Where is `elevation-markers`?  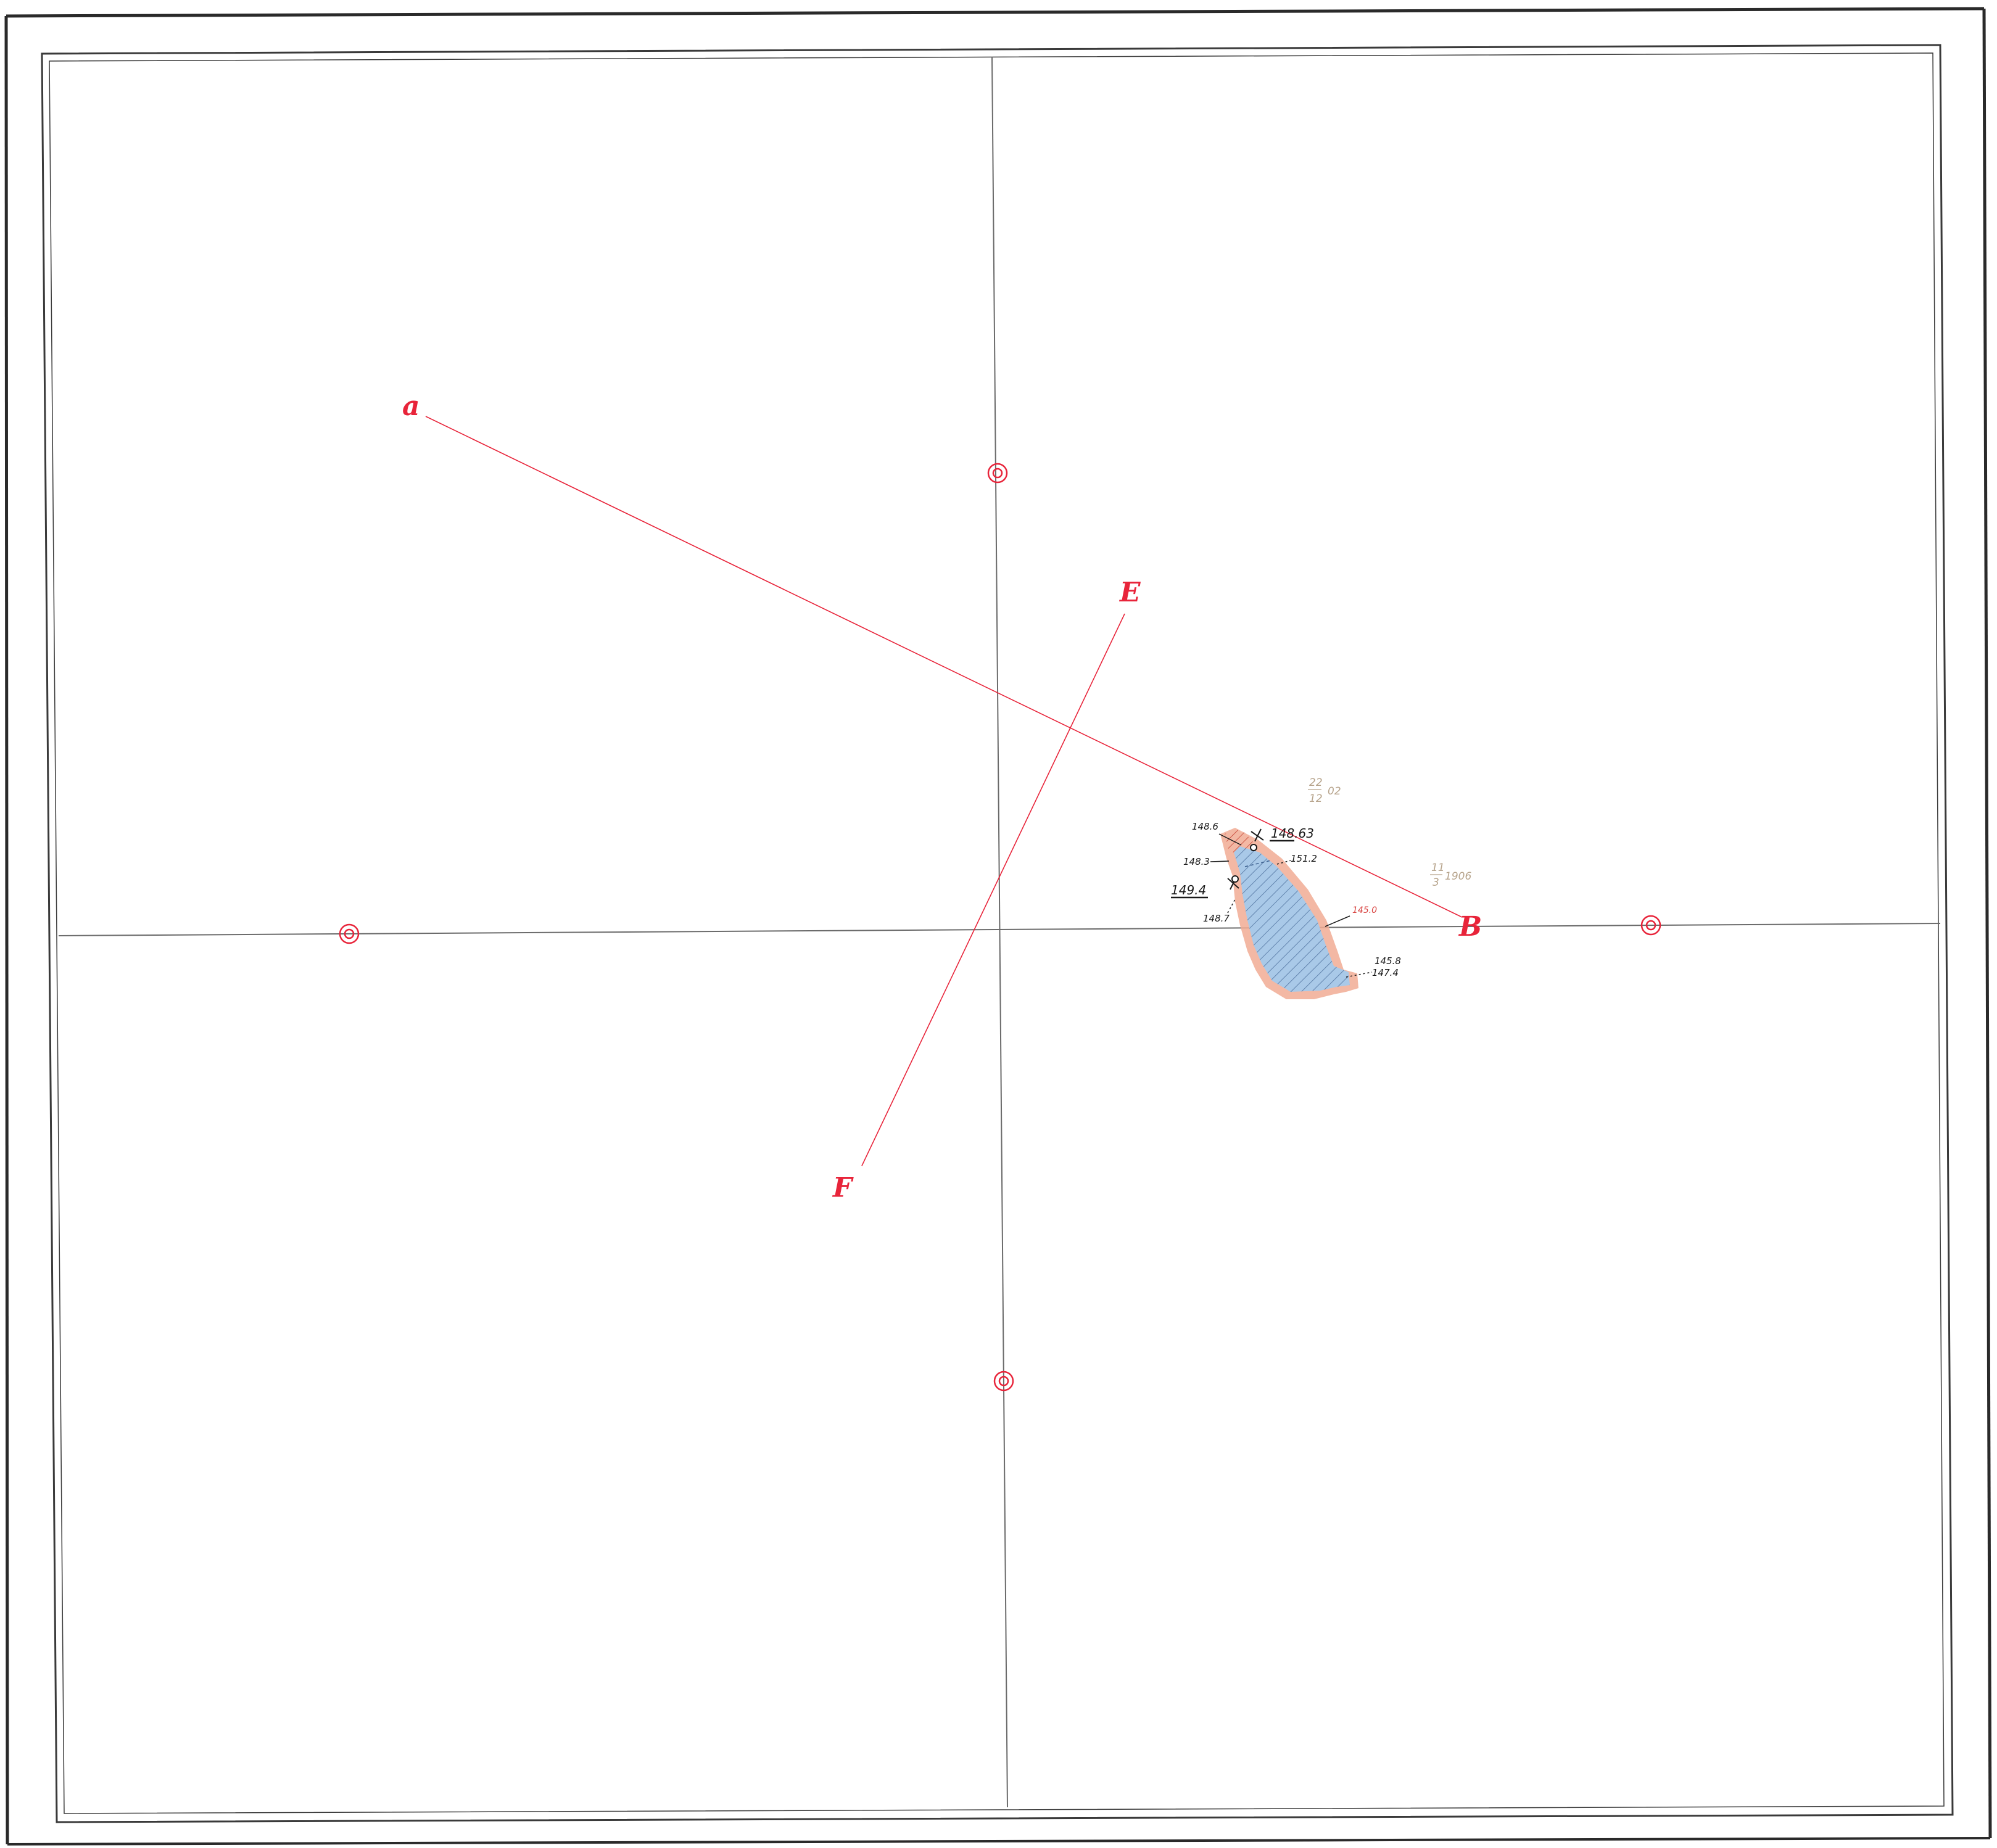
elevation-markers is located at coordinates (1272, 903).